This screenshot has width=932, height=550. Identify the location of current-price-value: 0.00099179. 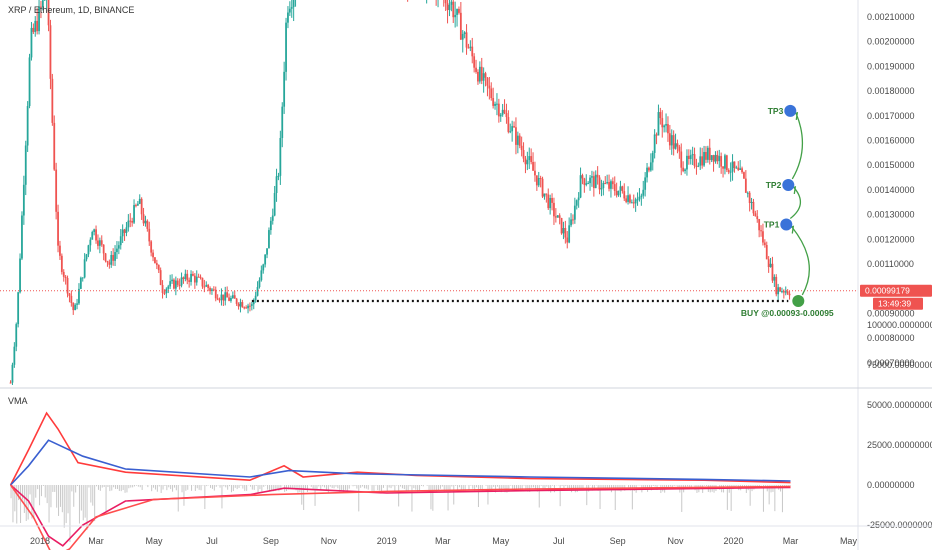
(887, 291).